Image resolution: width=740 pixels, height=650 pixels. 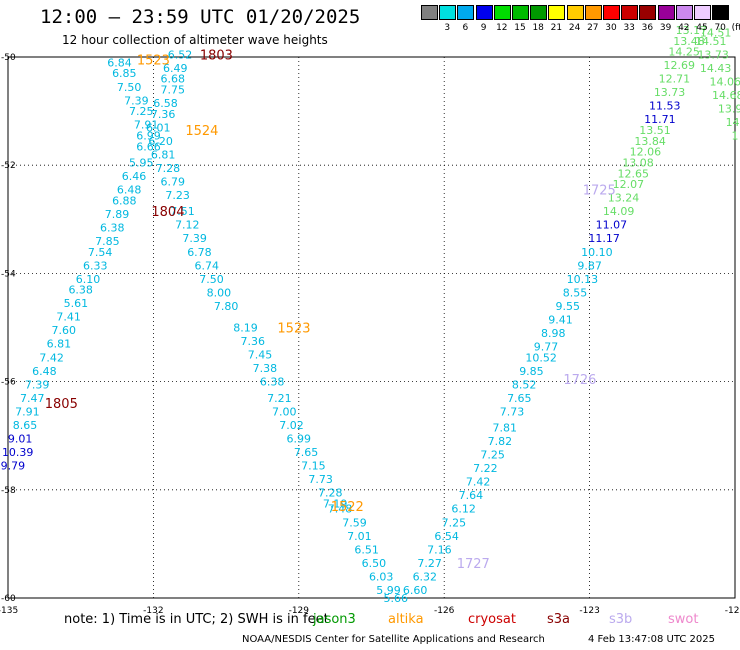 I want to click on pass-number-label: 1524, so click(x=201, y=131).